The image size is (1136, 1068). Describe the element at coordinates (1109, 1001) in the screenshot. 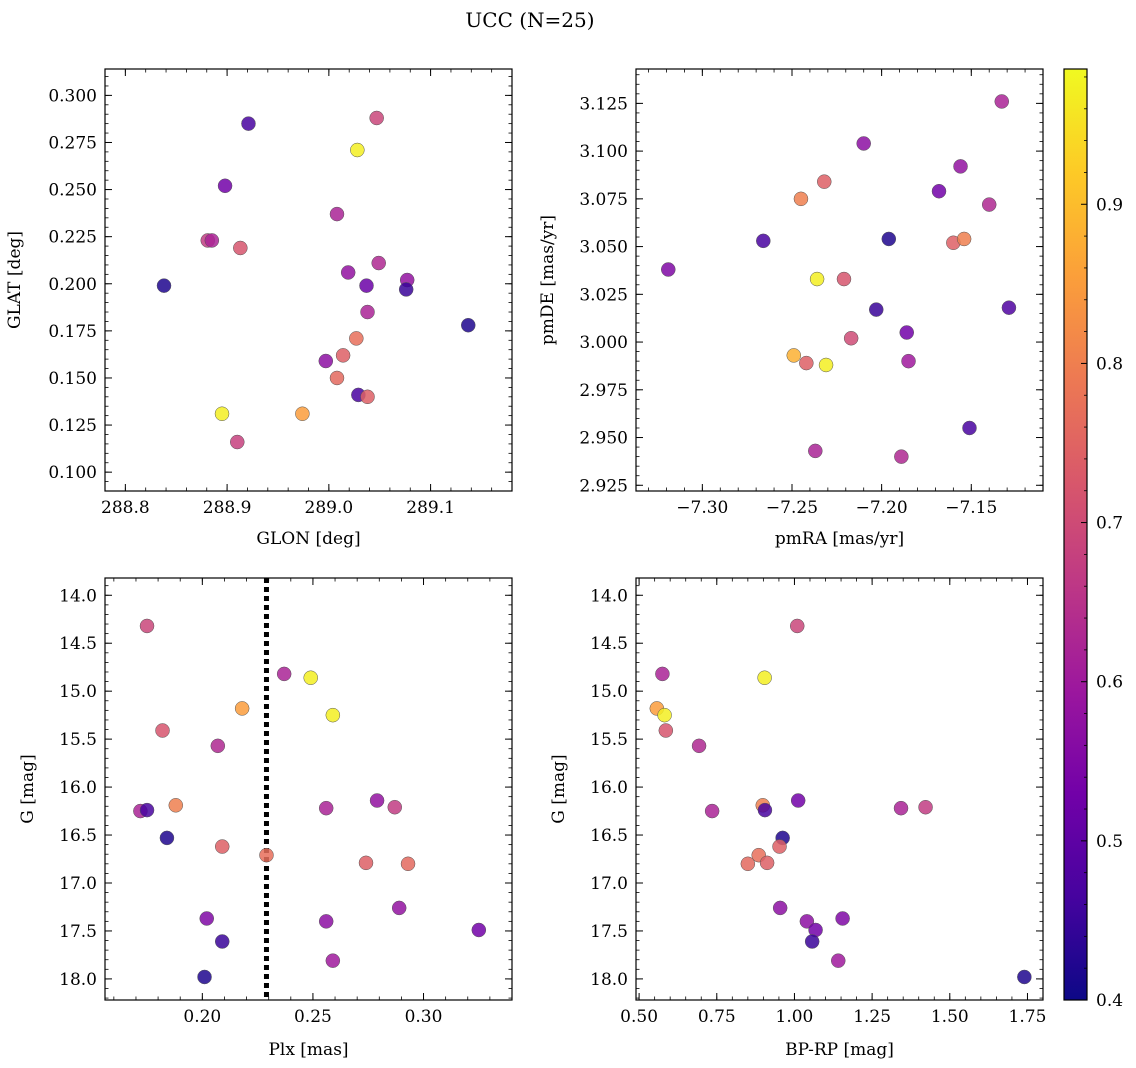

I see `colorbar-tick-label: 0.4` at that location.